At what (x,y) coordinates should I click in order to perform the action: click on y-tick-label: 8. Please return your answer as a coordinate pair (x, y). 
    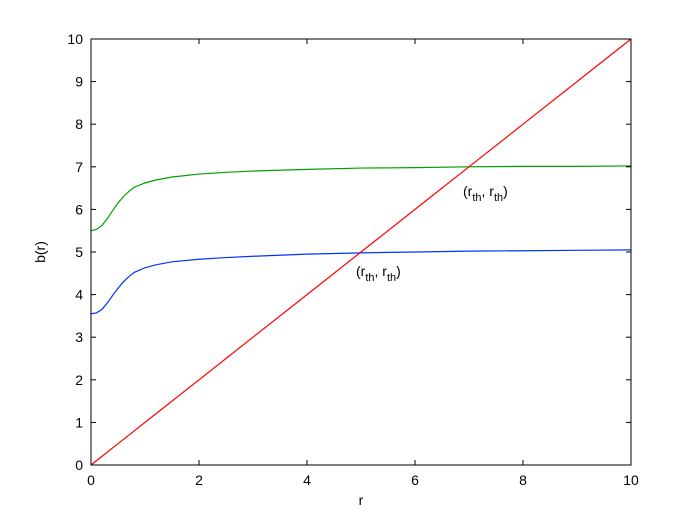
    Looking at the image, I should click on (79, 124).